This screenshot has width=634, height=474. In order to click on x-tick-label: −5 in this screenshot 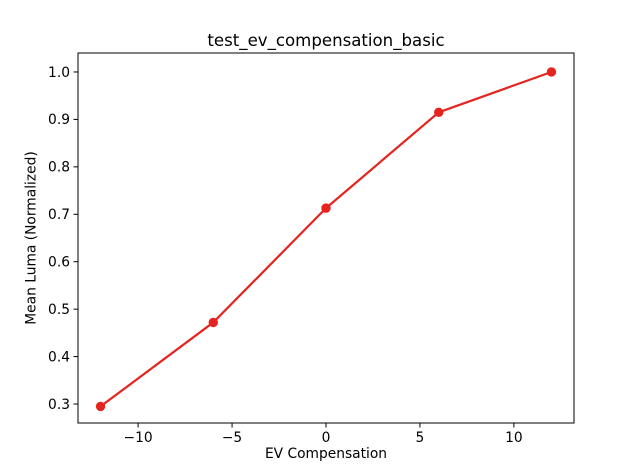, I will do `click(232, 438)`.